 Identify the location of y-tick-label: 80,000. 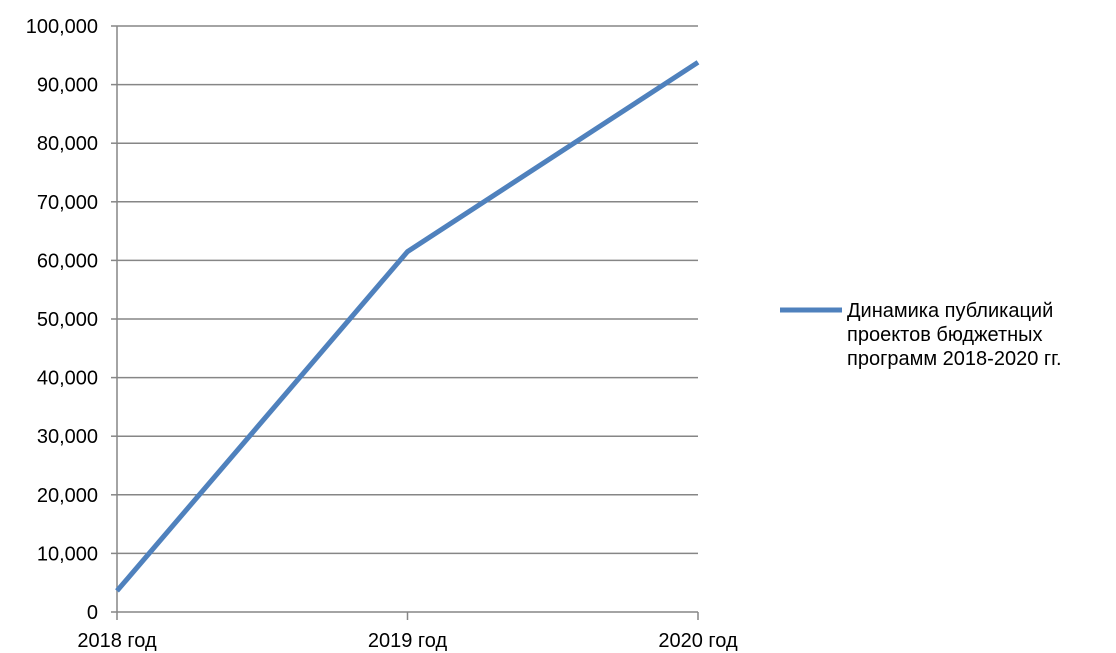
(67, 144).